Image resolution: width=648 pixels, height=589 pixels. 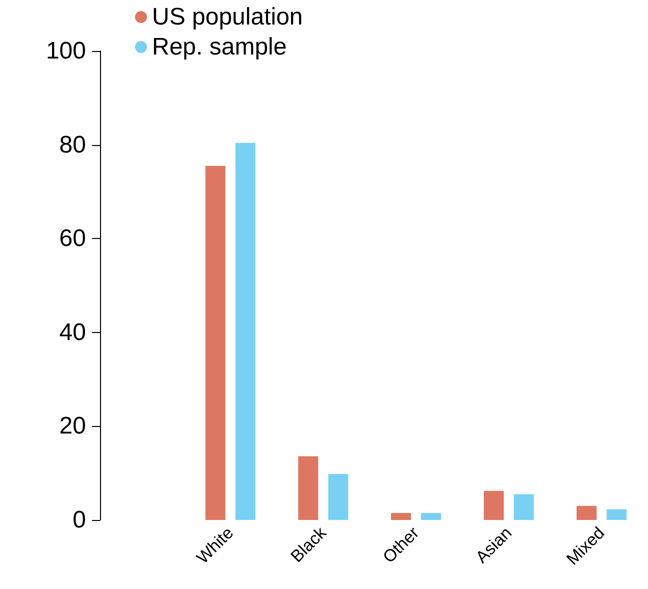 I want to click on y-tick-label: 100, so click(x=66, y=51).